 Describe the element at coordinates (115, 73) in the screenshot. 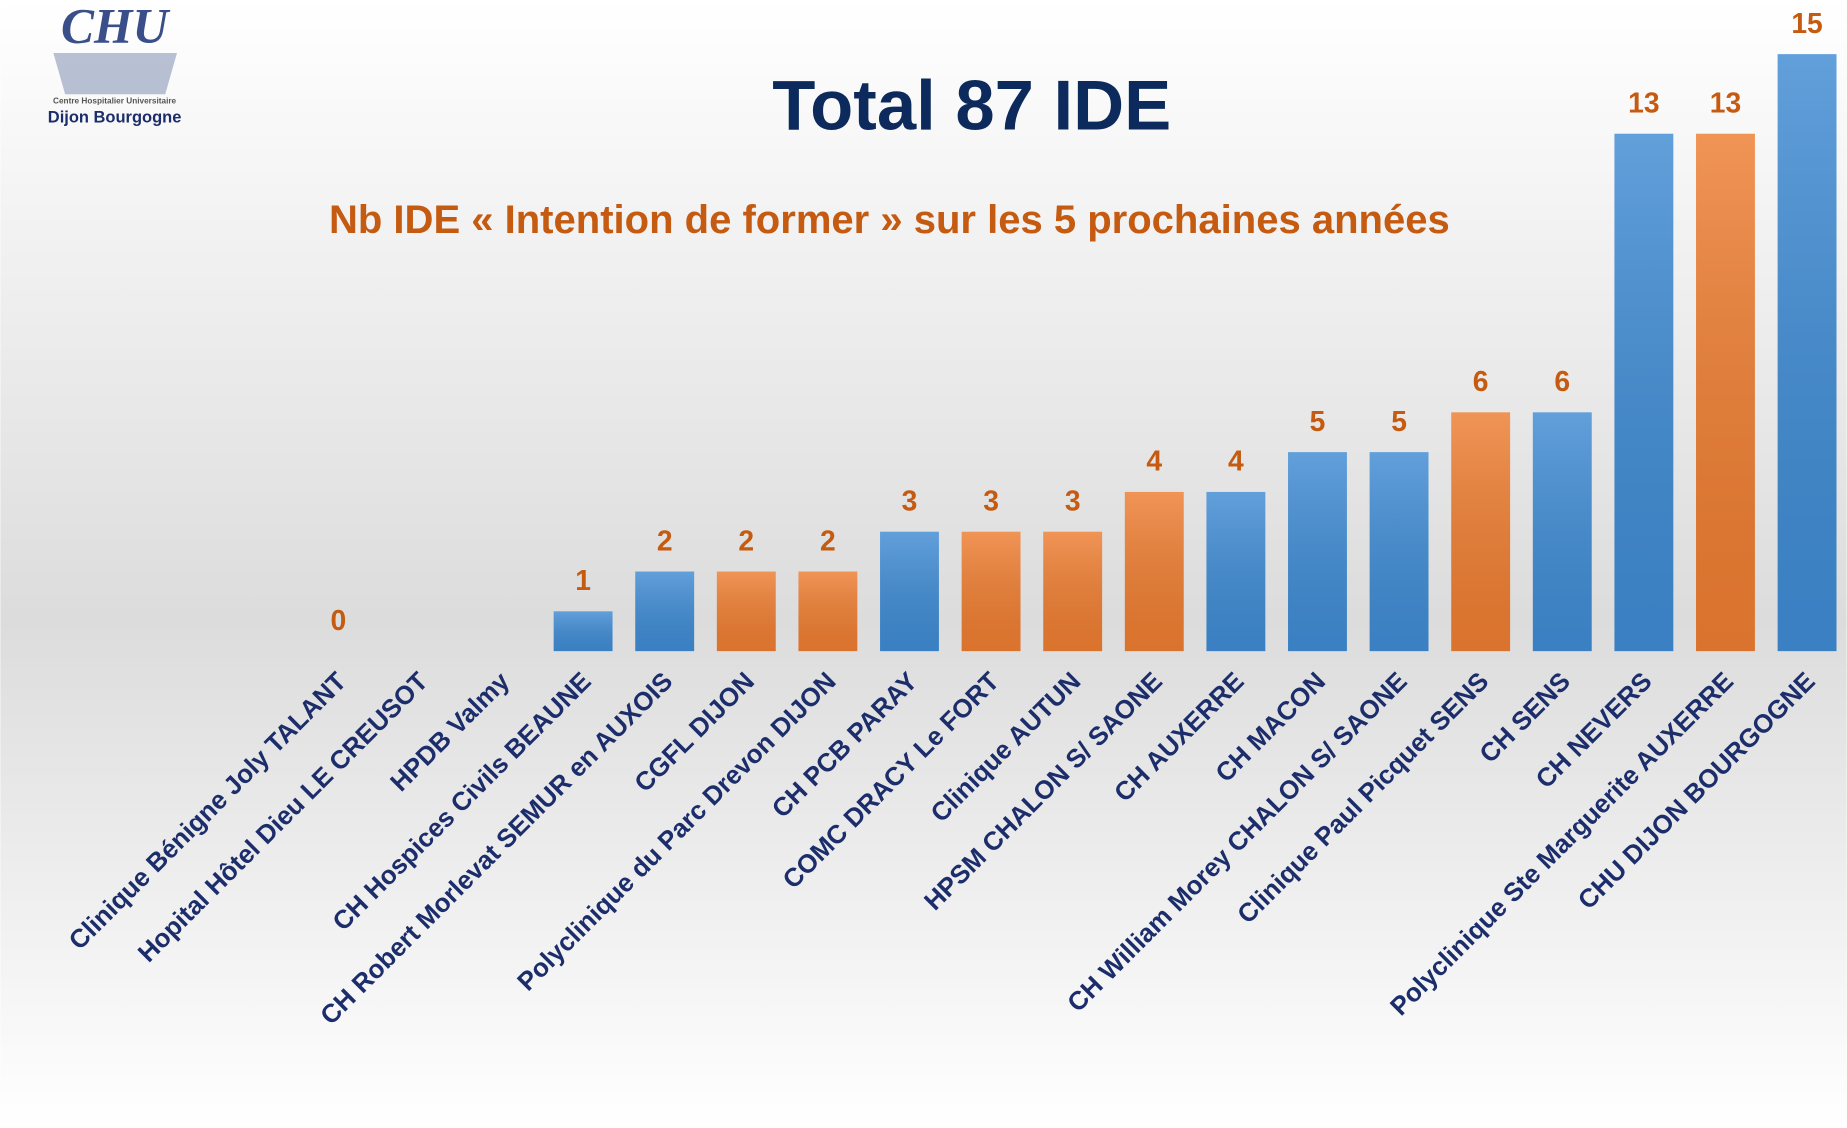

I see `logo-graphic` at that location.